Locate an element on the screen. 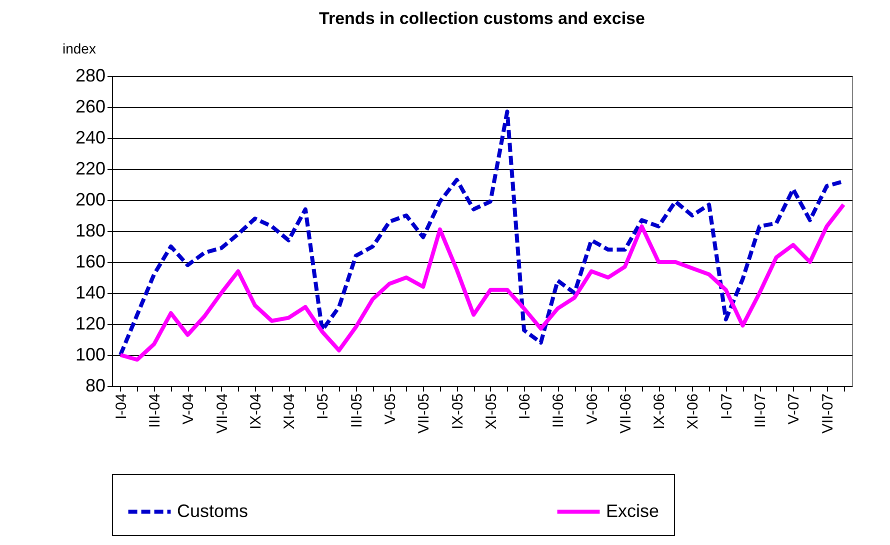 This screenshot has height=545, width=890. chart-title: Trends in collection customs and excise is located at coordinates (482, 18).